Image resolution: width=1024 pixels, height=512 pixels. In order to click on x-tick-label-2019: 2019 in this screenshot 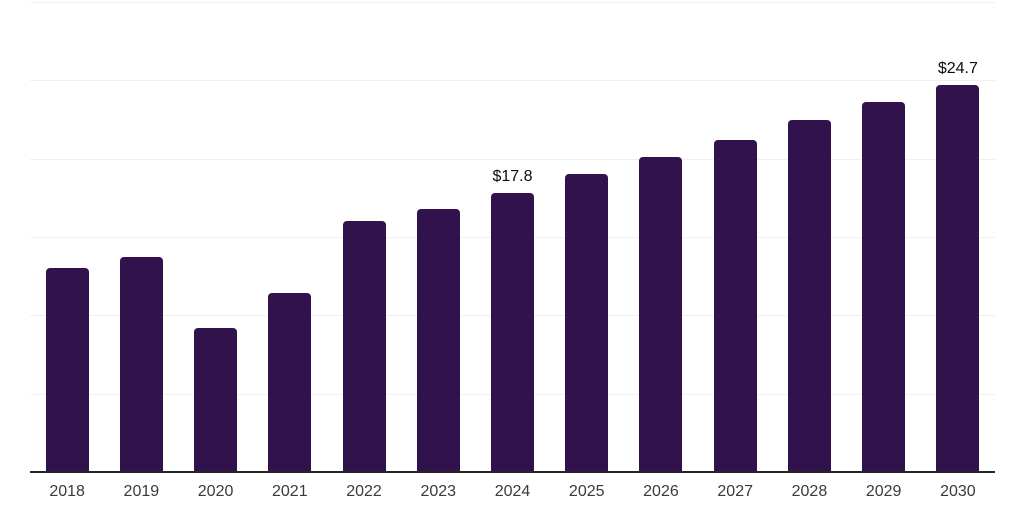, I will do `click(141, 491)`.